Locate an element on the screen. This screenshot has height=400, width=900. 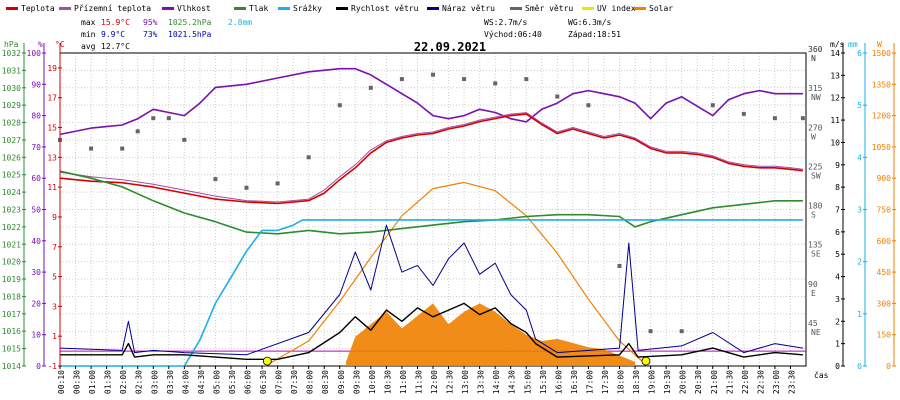
legend-label: Vlhkost is located at coordinates (194, 8).